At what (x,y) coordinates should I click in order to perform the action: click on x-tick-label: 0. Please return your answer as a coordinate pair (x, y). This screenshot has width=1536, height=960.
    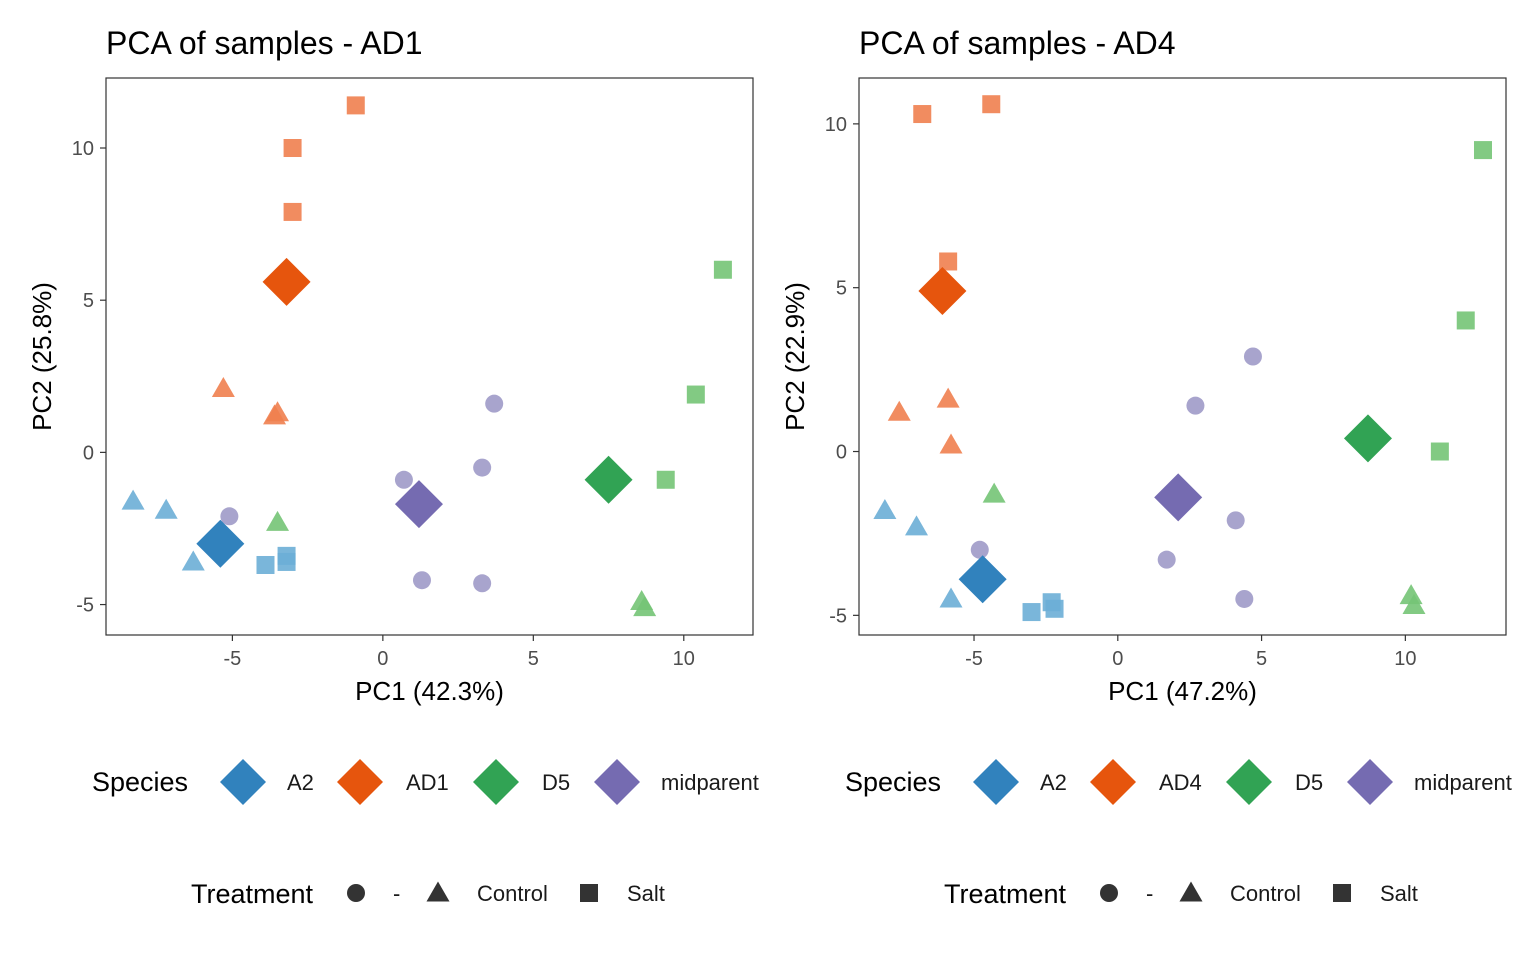
    Looking at the image, I should click on (382, 659).